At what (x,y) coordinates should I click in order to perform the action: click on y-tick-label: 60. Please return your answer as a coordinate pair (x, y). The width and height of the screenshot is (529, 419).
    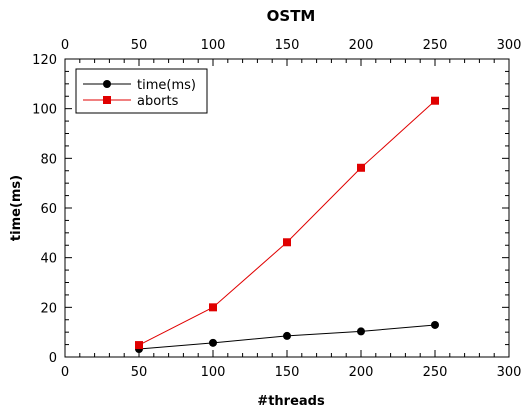
    Looking at the image, I should click on (48, 209).